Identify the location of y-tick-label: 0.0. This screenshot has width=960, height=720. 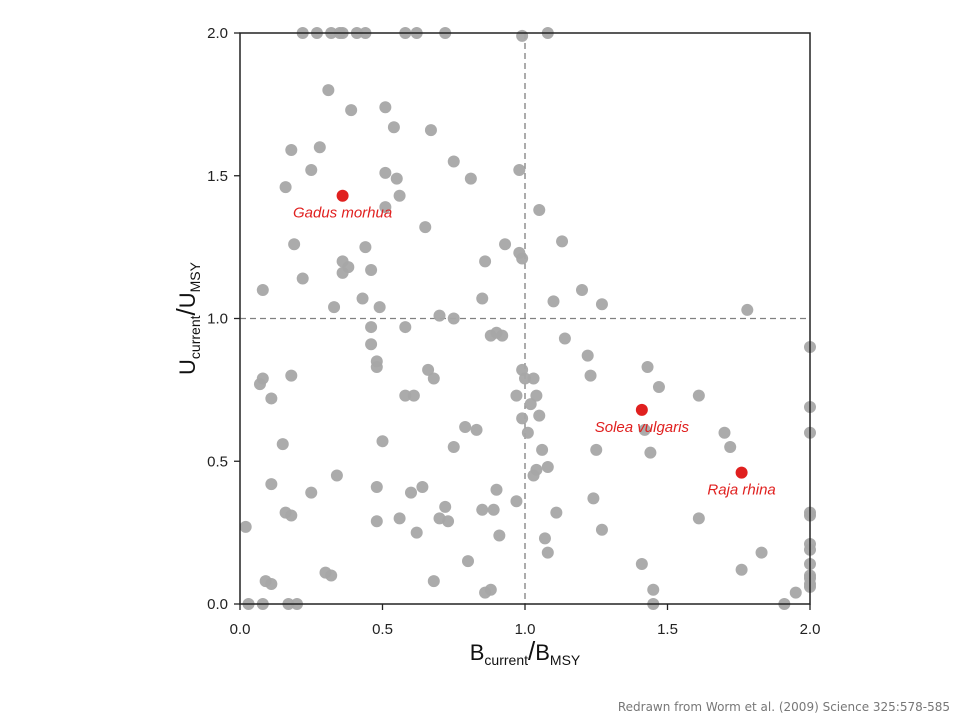
(217, 604).